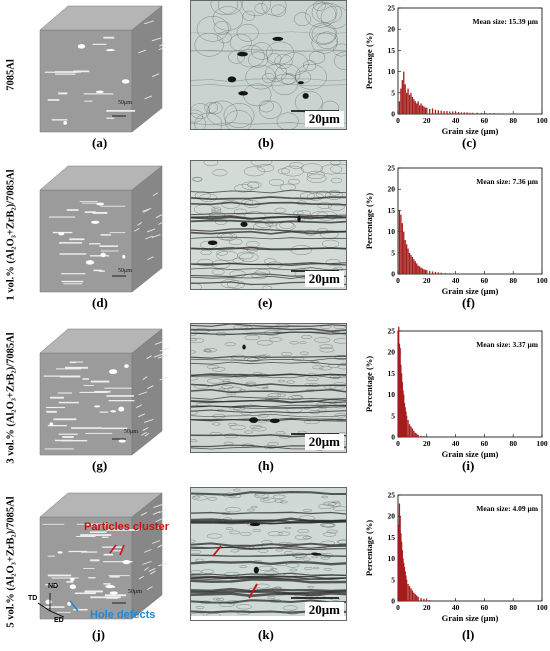 This screenshot has height=651, width=550. I want to click on plot-frame, so click(470, 548).